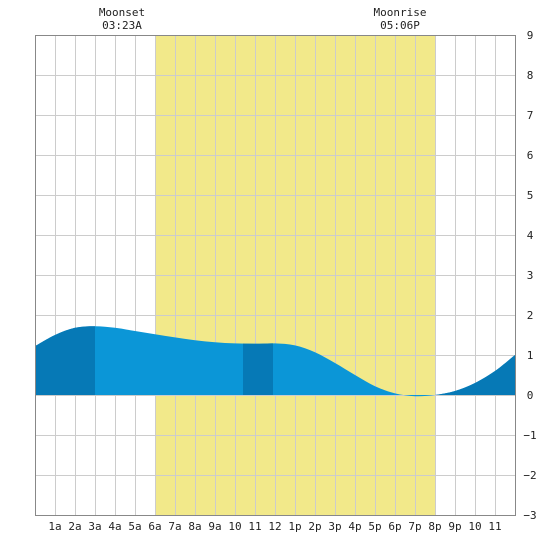  Describe the element at coordinates (94, 526) in the screenshot. I see `x-tick-label: 3a` at that location.